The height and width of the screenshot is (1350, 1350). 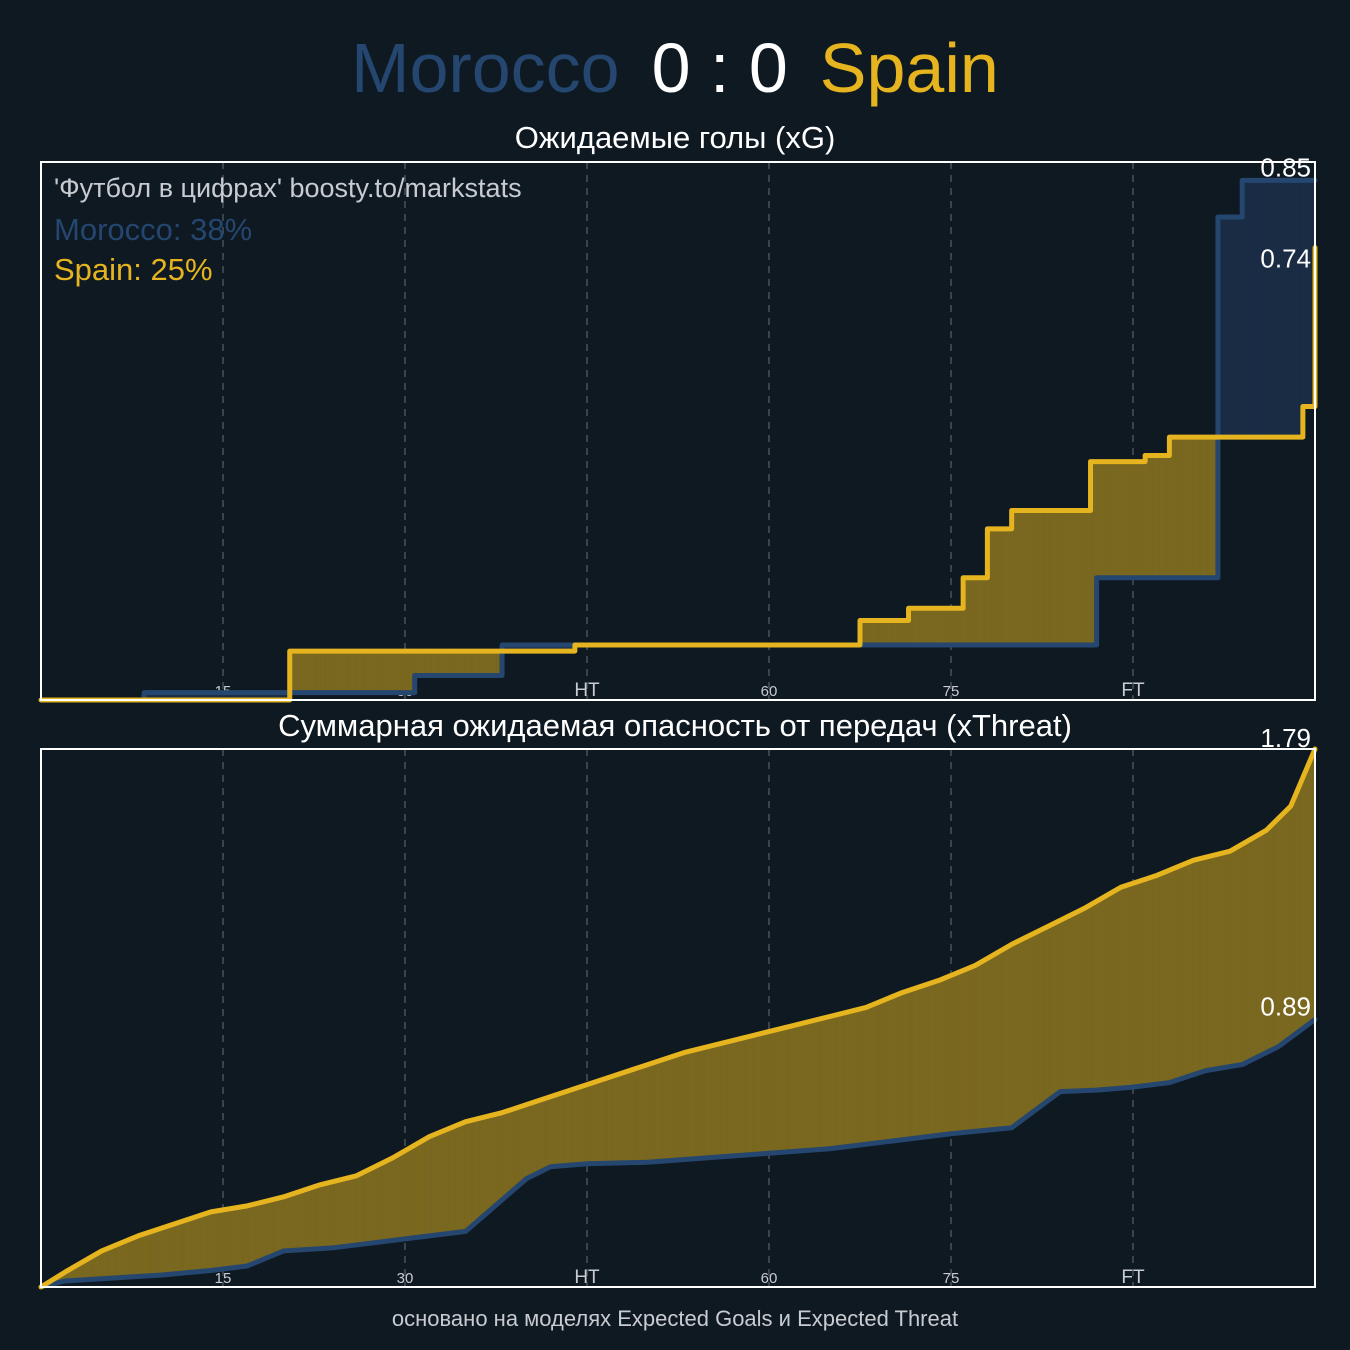 What do you see at coordinates (133, 269) in the screenshot?
I see `away-possession-label: Spain: 25%` at bounding box center [133, 269].